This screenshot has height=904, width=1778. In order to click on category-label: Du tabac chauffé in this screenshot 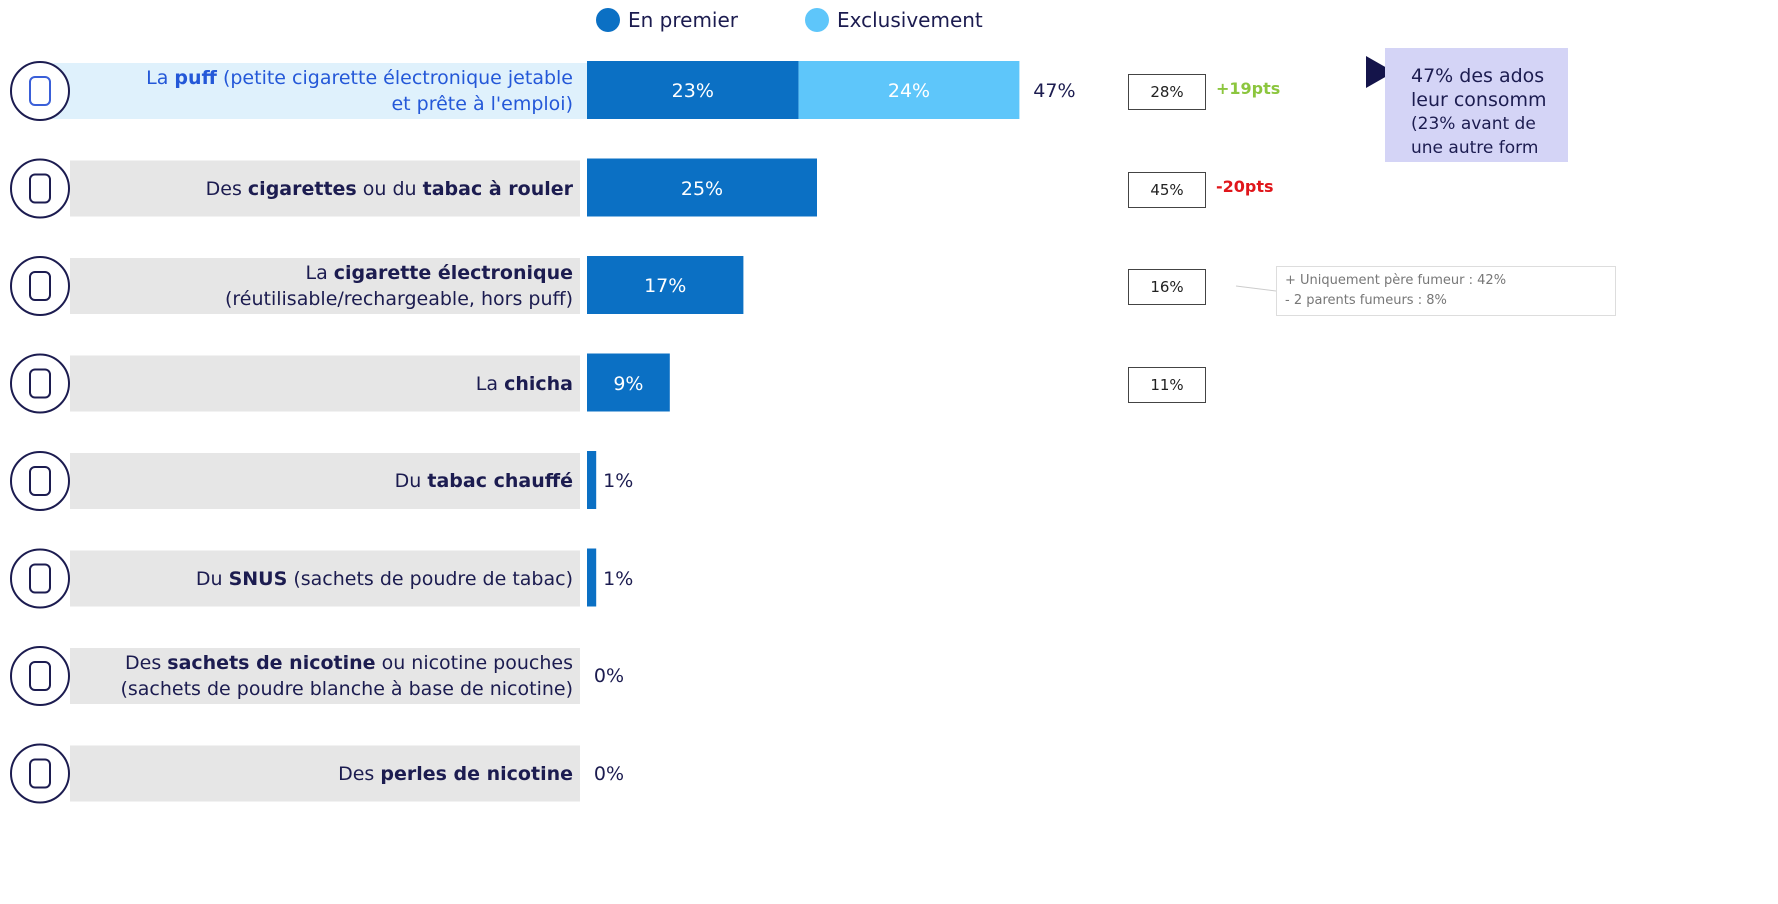, I will do `click(484, 481)`.